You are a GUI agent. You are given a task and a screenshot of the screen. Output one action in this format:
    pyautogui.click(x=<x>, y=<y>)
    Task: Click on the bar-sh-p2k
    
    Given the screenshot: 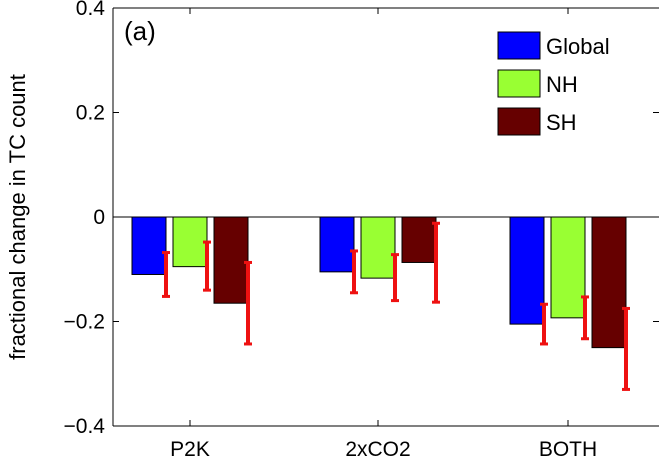 What is the action you would take?
    pyautogui.click(x=231, y=260)
    